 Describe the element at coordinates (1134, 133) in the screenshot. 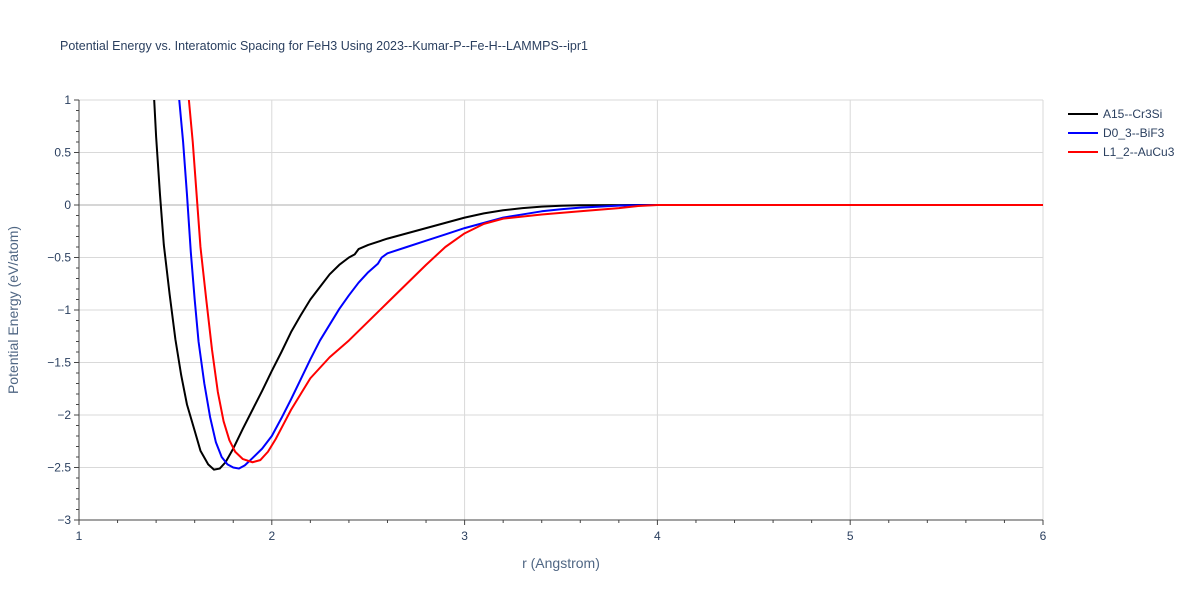

I see `legend-label: D0_3--BiF3` at that location.